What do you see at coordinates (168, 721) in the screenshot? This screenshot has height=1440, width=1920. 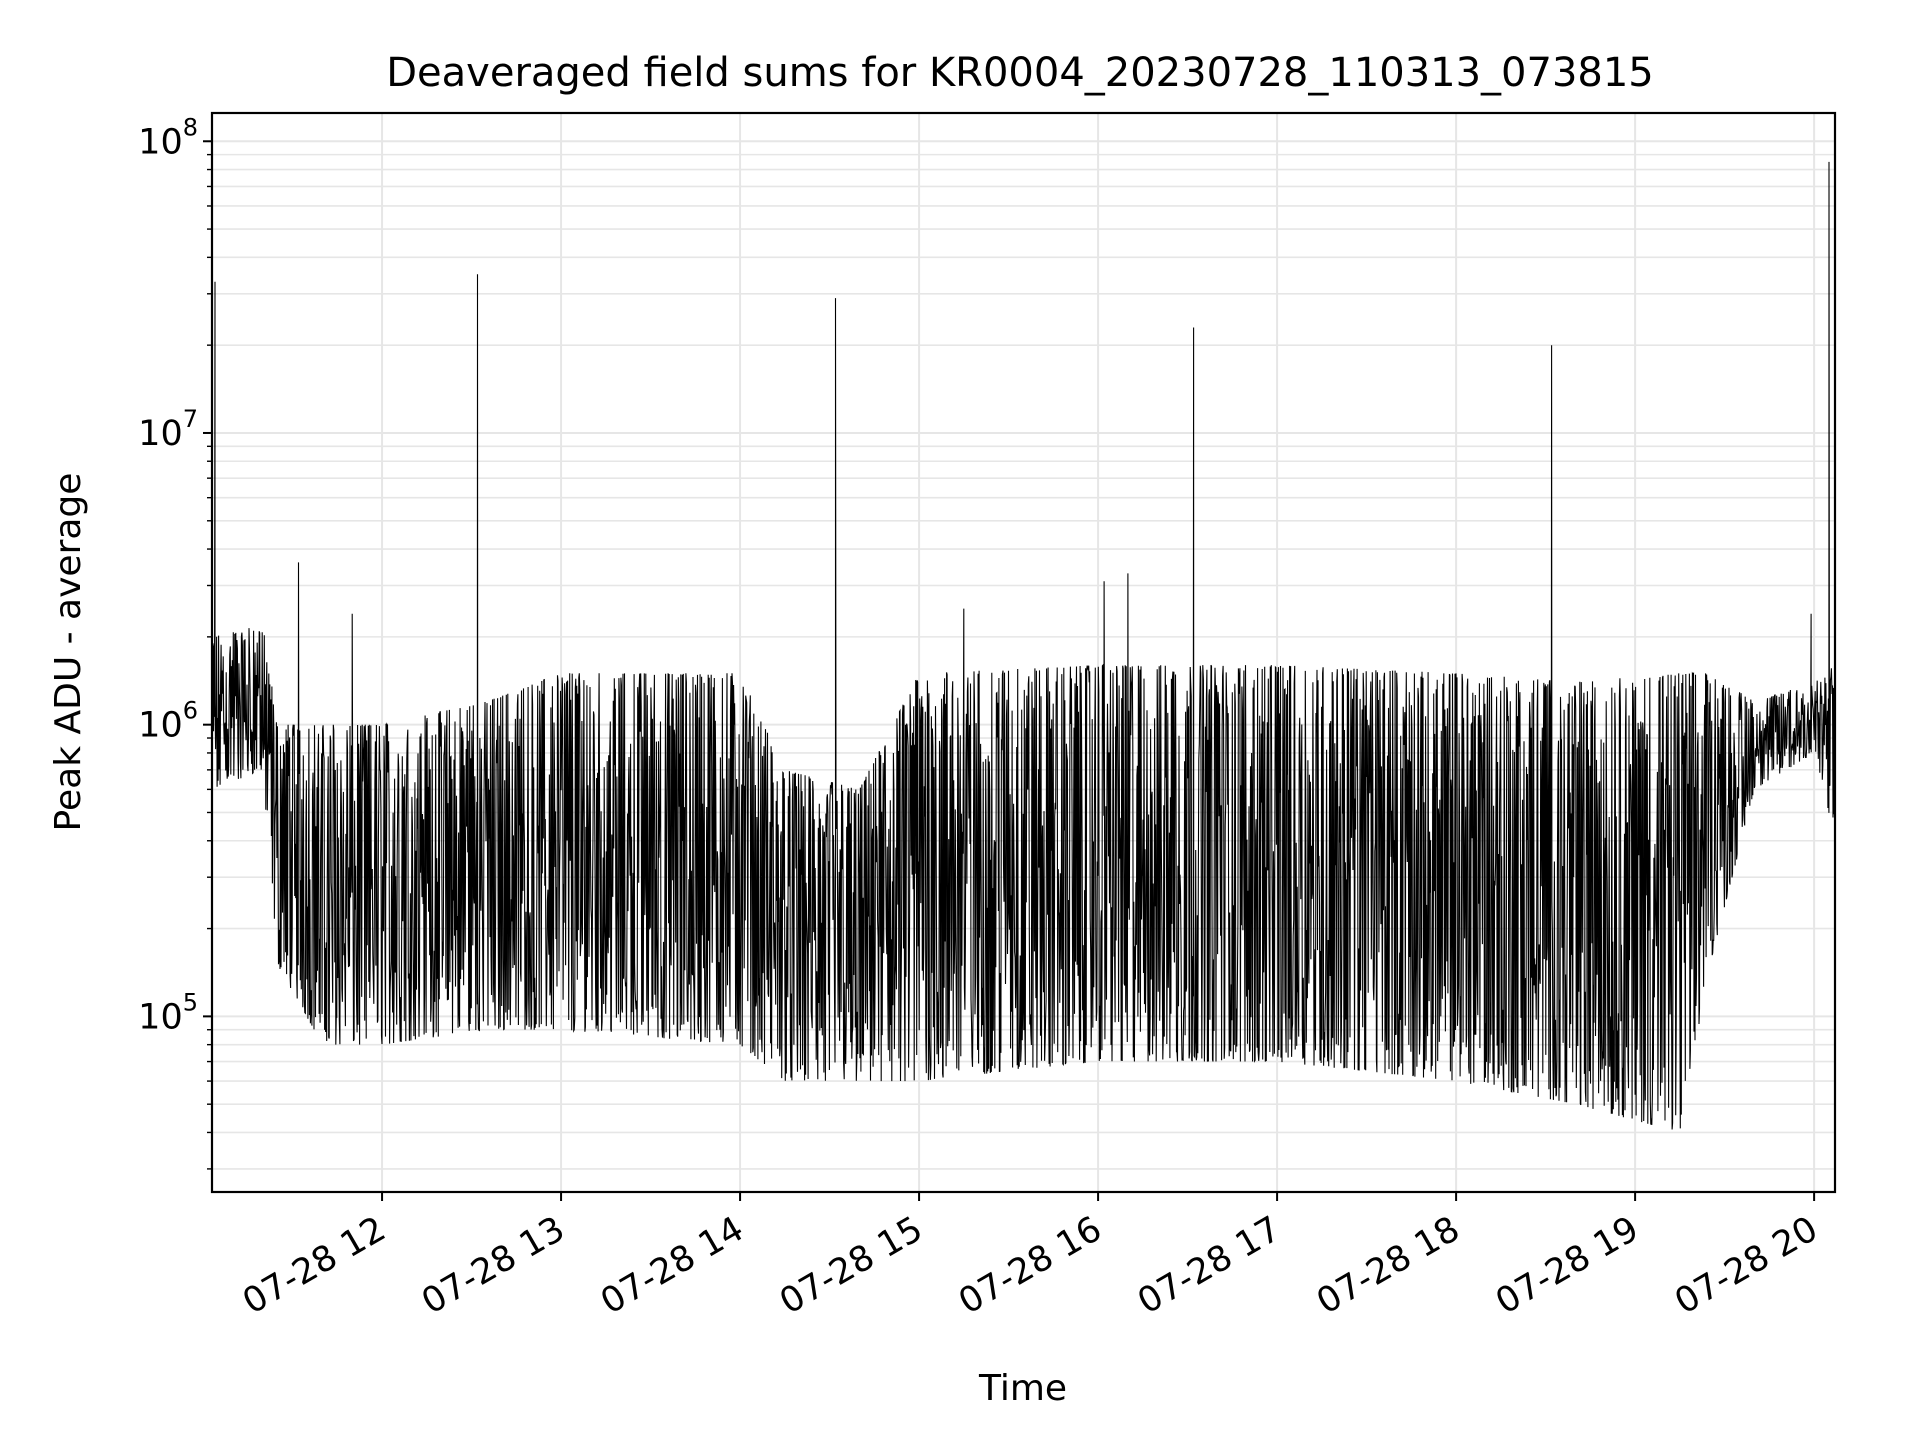 I see `y-tick-label: 10⁶` at bounding box center [168, 721].